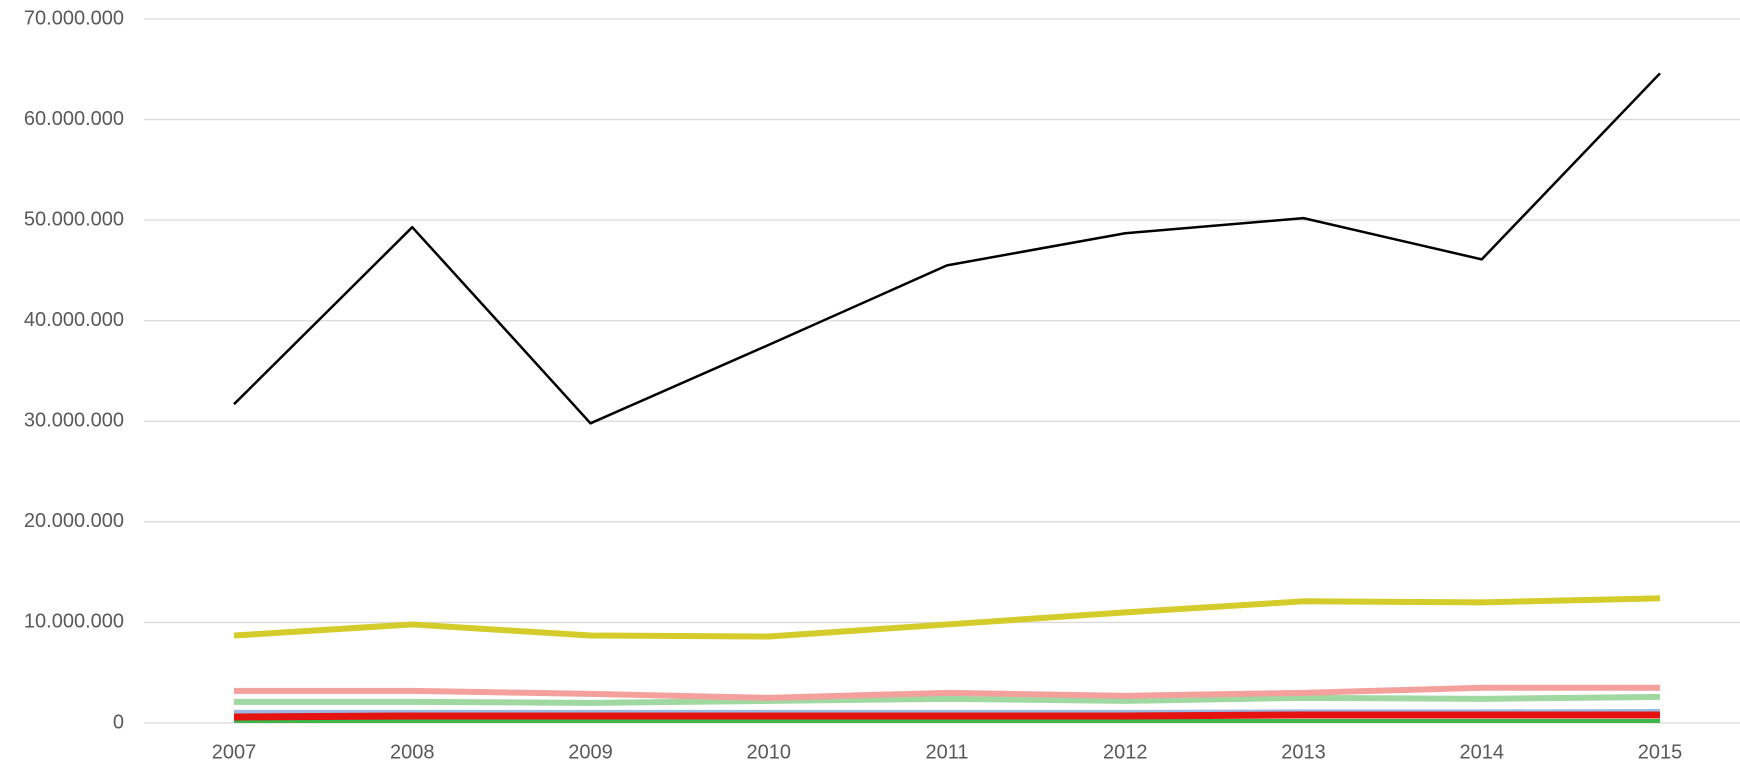  What do you see at coordinates (1125, 752) in the screenshot?
I see `x-tick-label: 2012` at bounding box center [1125, 752].